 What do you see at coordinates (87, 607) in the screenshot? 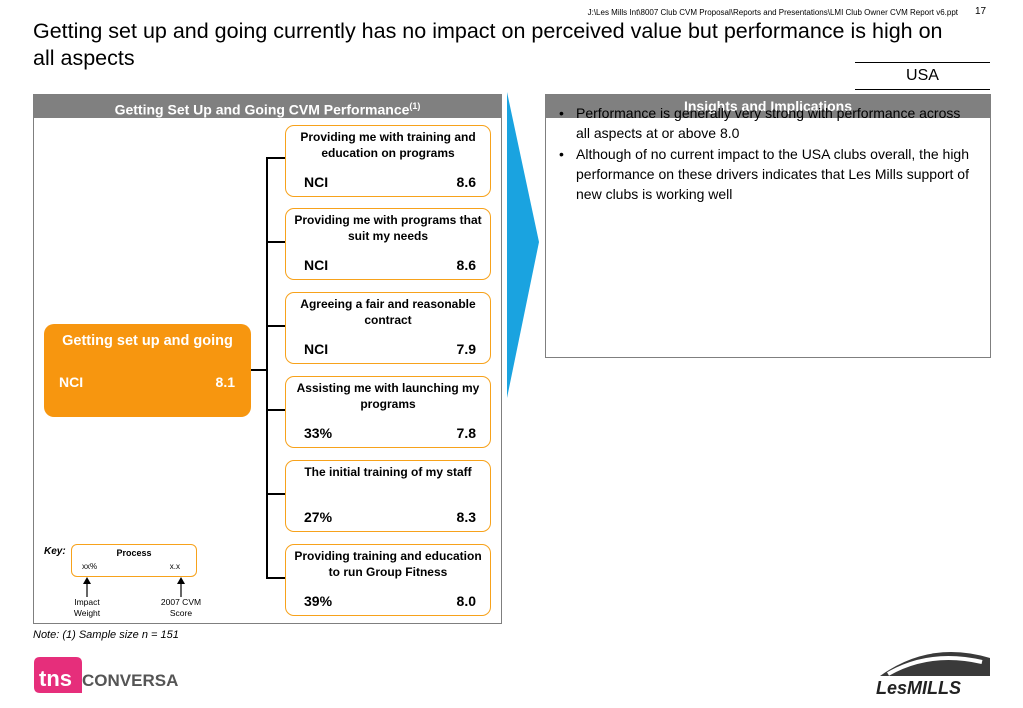
I see `key-weight-caption: Impact Weight` at bounding box center [87, 607].